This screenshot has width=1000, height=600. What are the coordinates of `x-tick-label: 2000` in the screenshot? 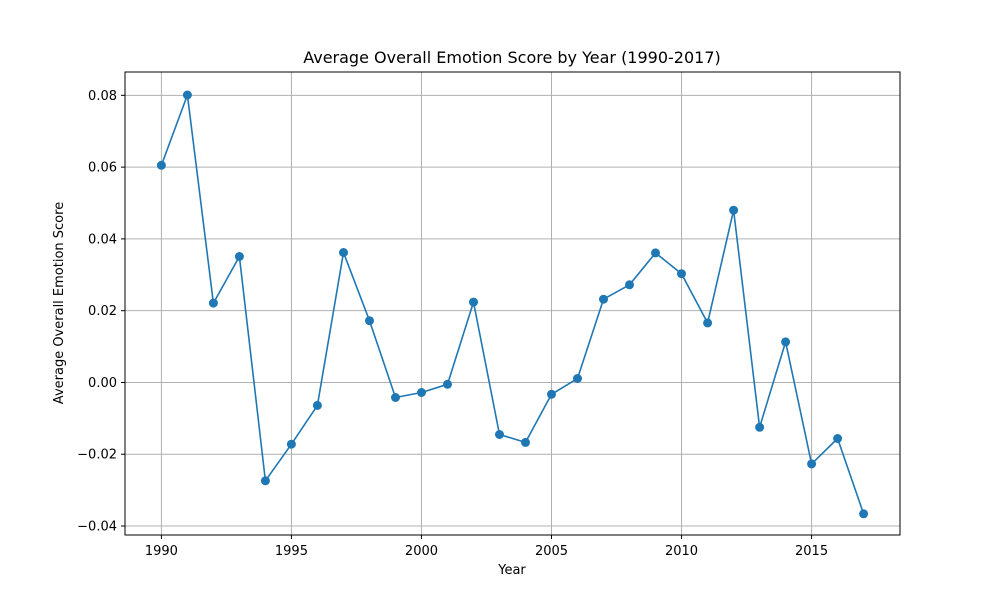 It's located at (421, 551).